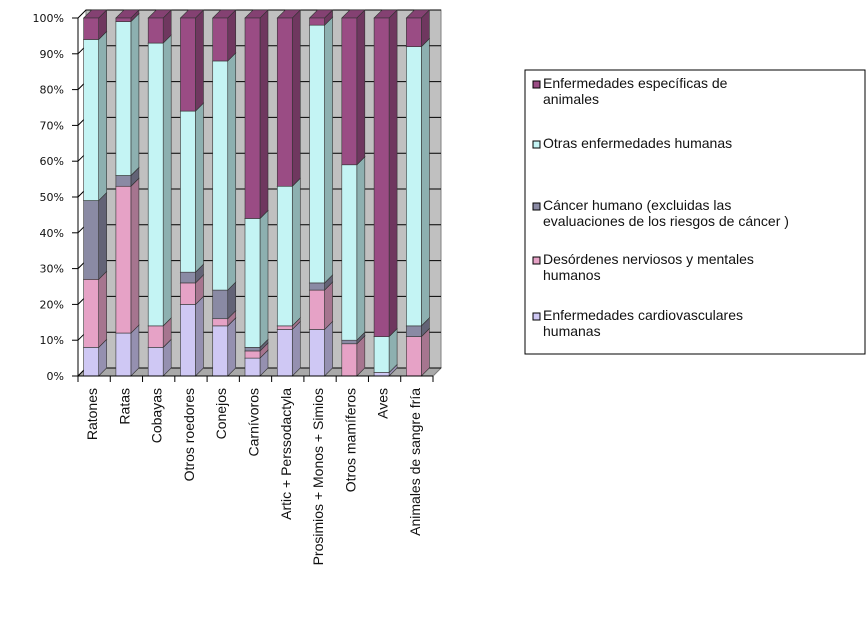 This screenshot has height=618, width=868. Describe the element at coordinates (52, 161) in the screenshot. I see `y-tick-label: 60%` at that location.